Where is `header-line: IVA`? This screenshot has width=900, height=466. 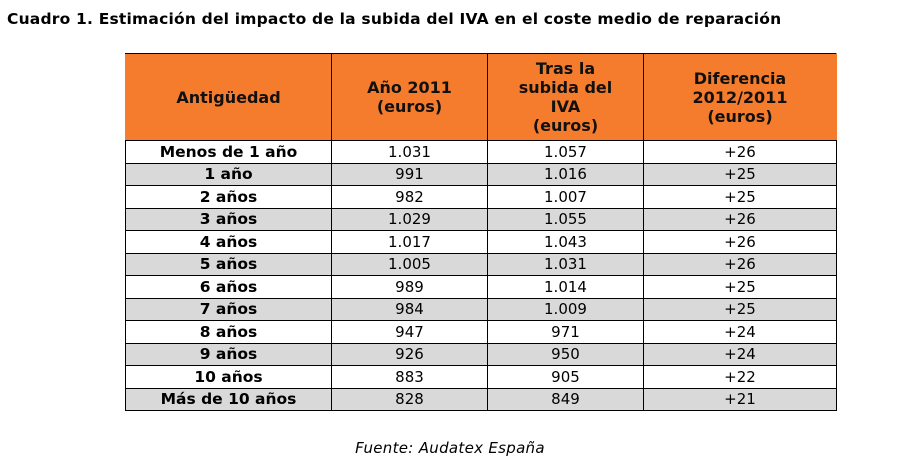
header-line: IVA is located at coordinates (565, 106).